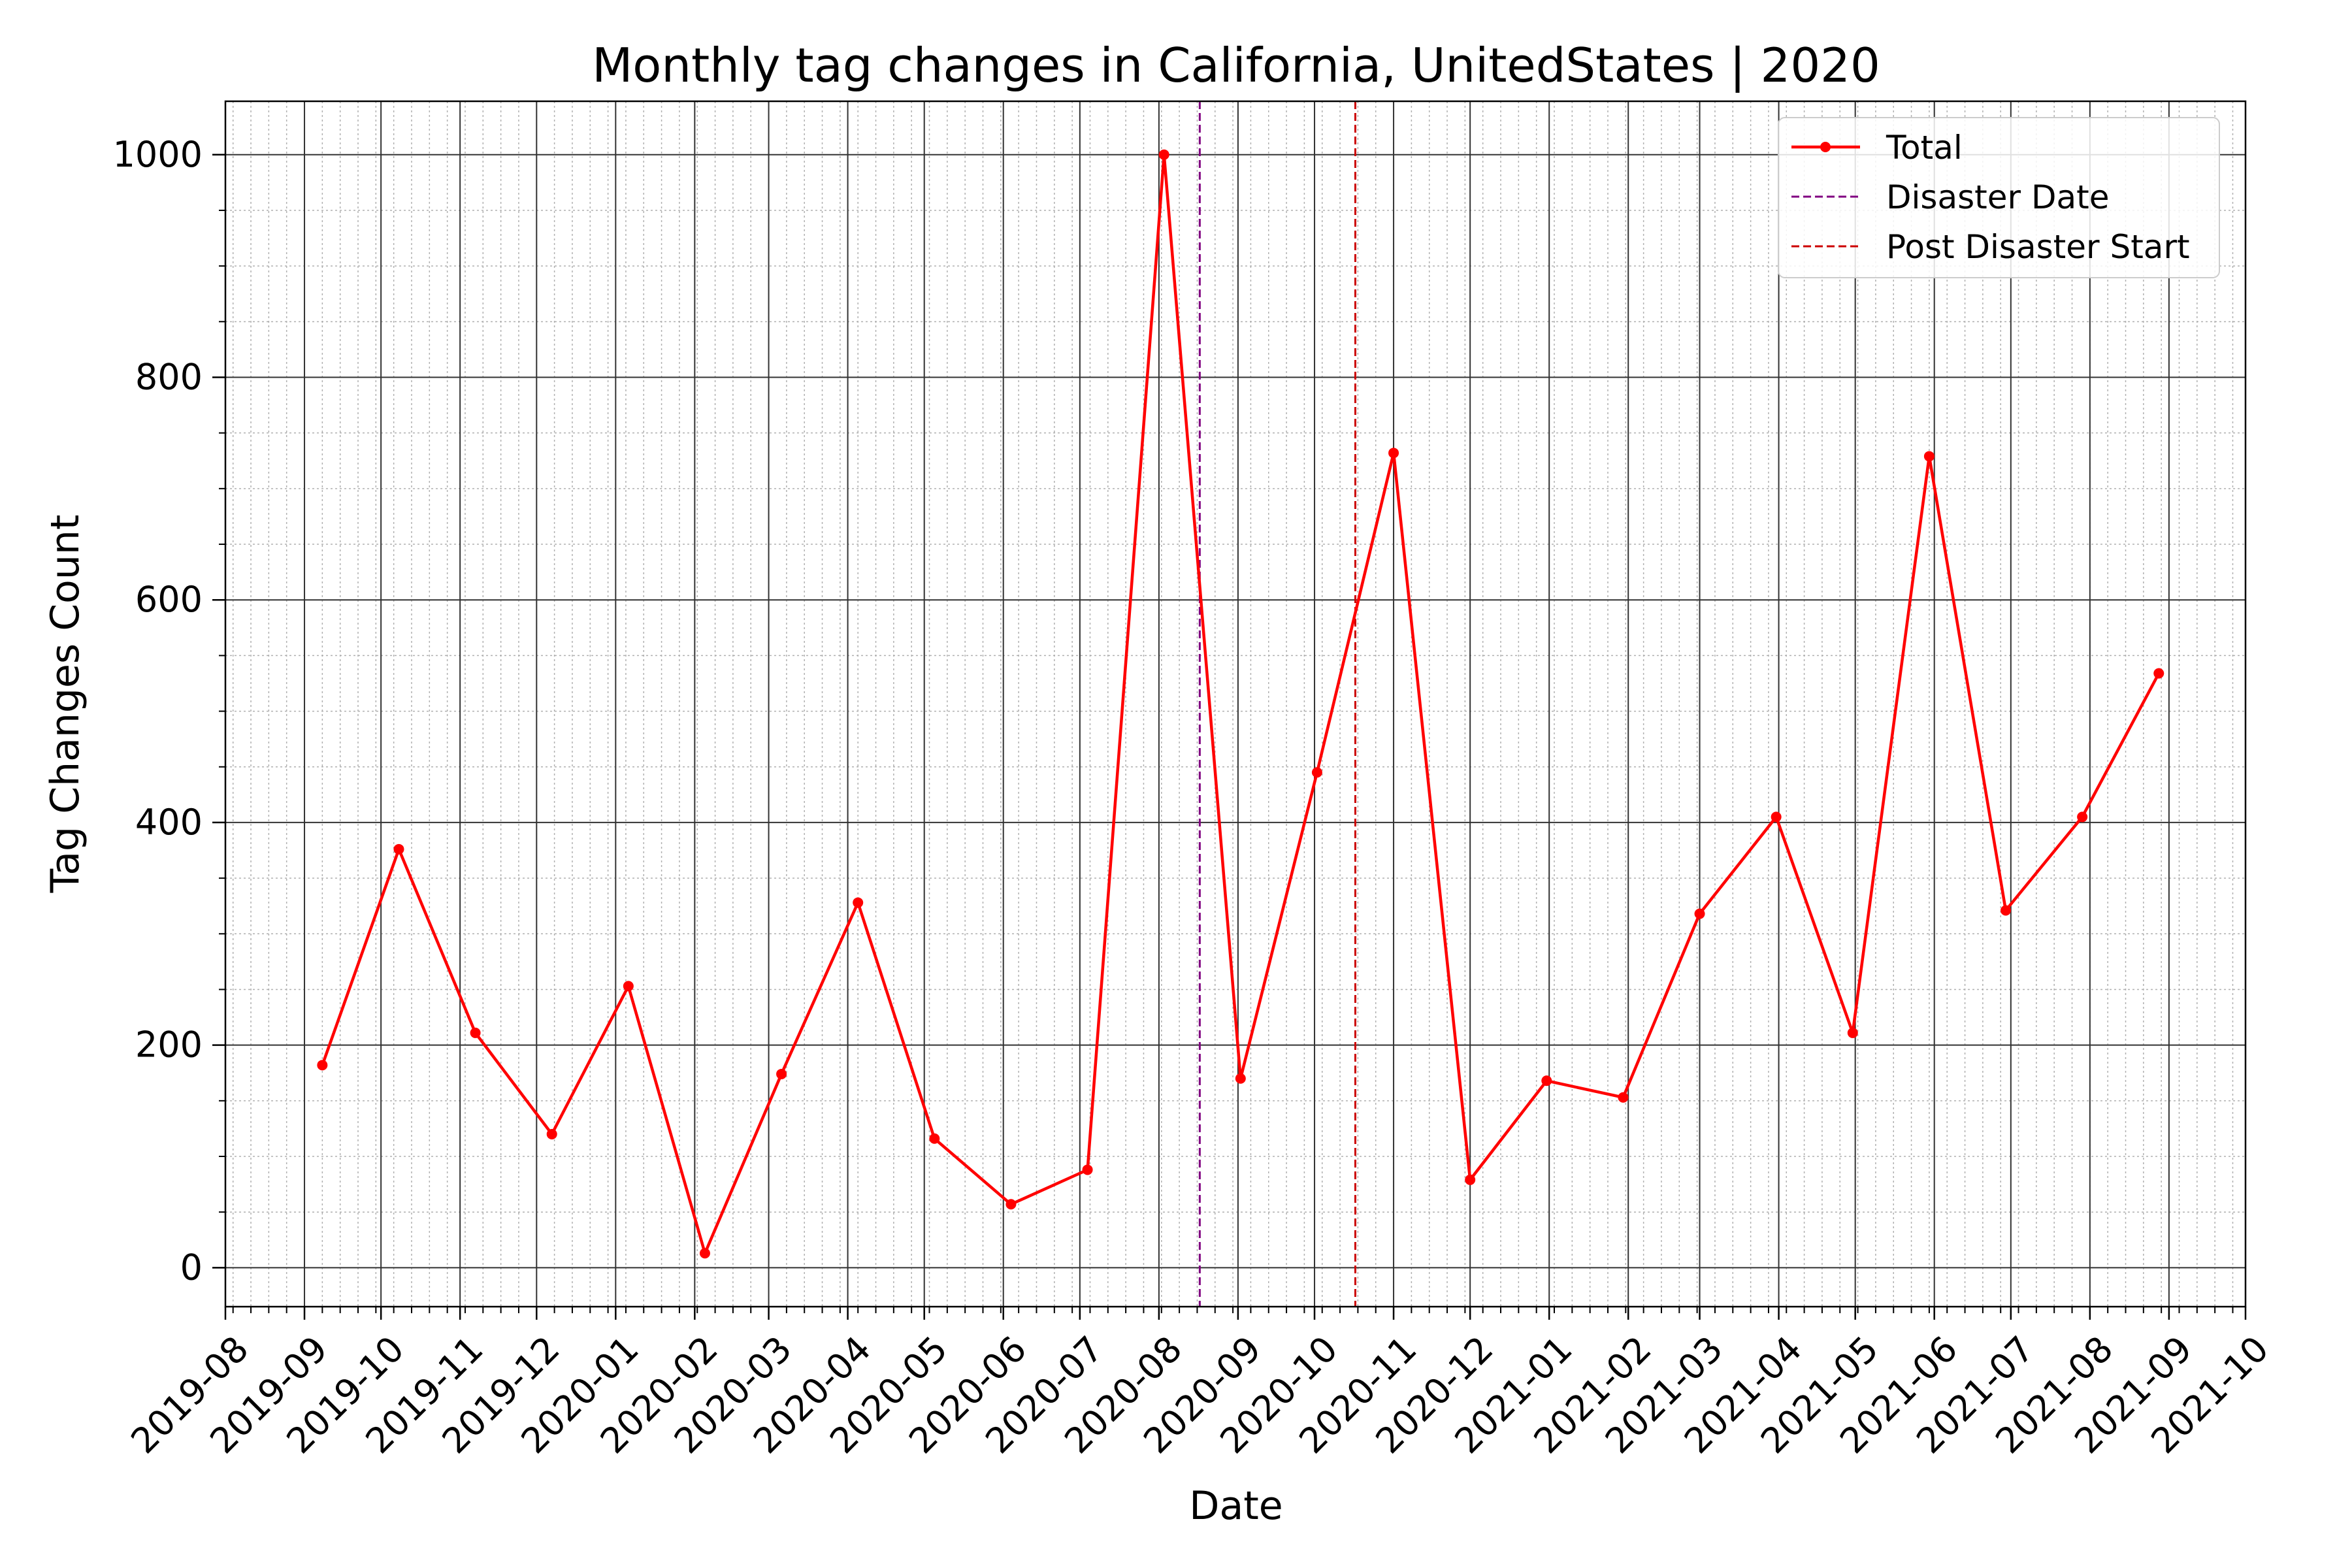 Image resolution: width=2352 pixels, height=1568 pixels. I want to click on y-tick-label: 800, so click(169, 376).